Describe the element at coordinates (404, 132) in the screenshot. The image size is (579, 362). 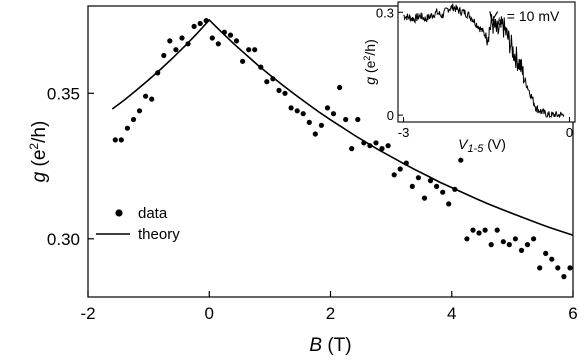
I see `inset-x-tick-label: -3` at that location.